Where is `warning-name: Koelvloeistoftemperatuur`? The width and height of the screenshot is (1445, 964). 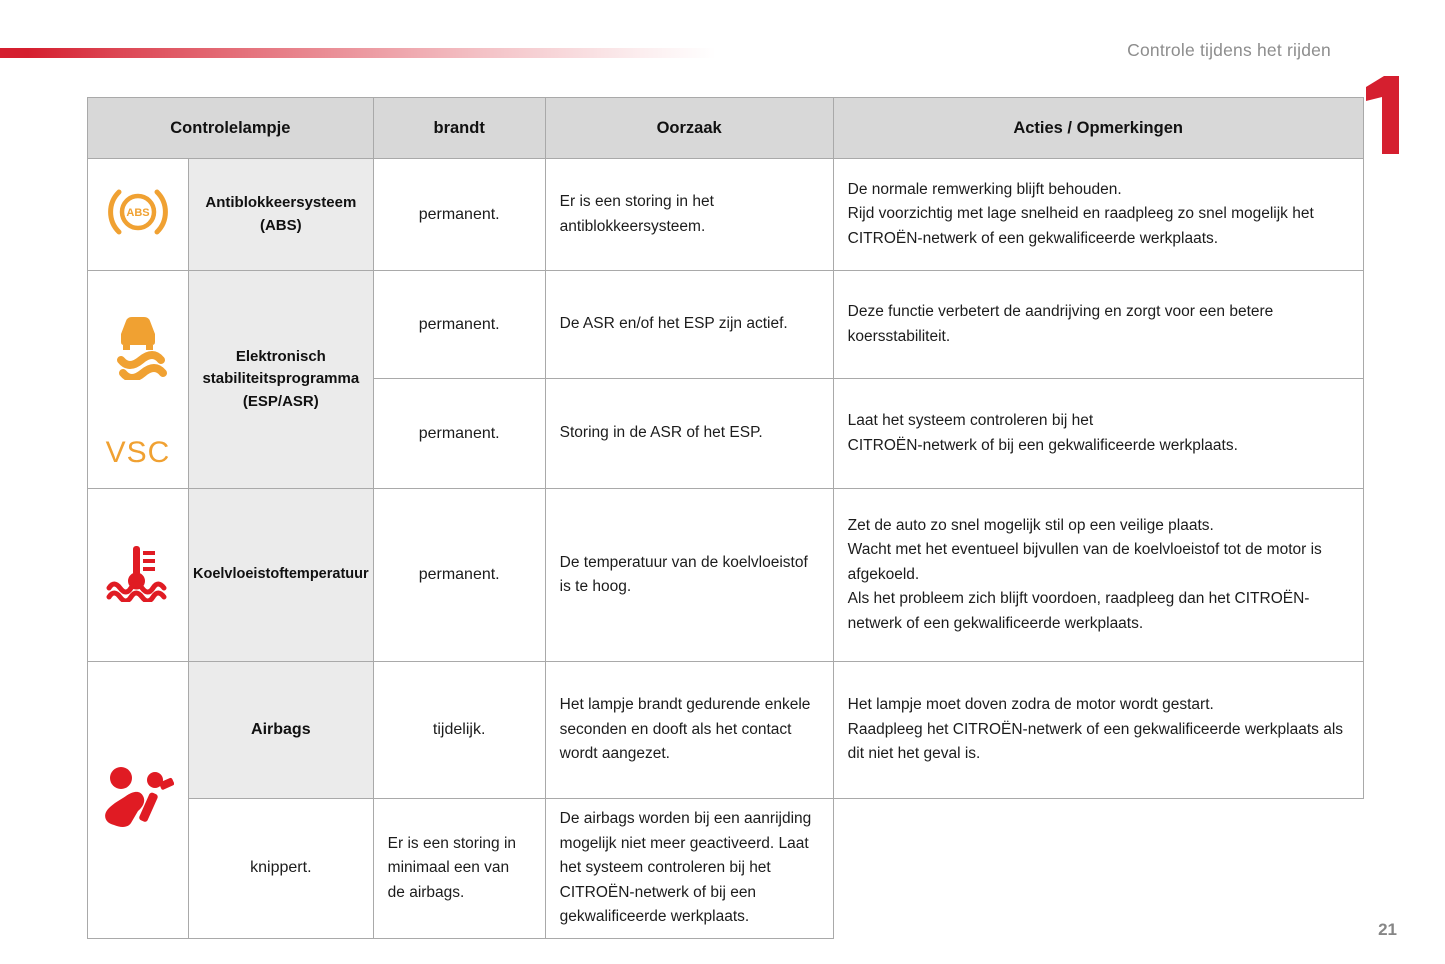
warning-name: Koelvloeistoftemperatuur is located at coordinates (281, 575).